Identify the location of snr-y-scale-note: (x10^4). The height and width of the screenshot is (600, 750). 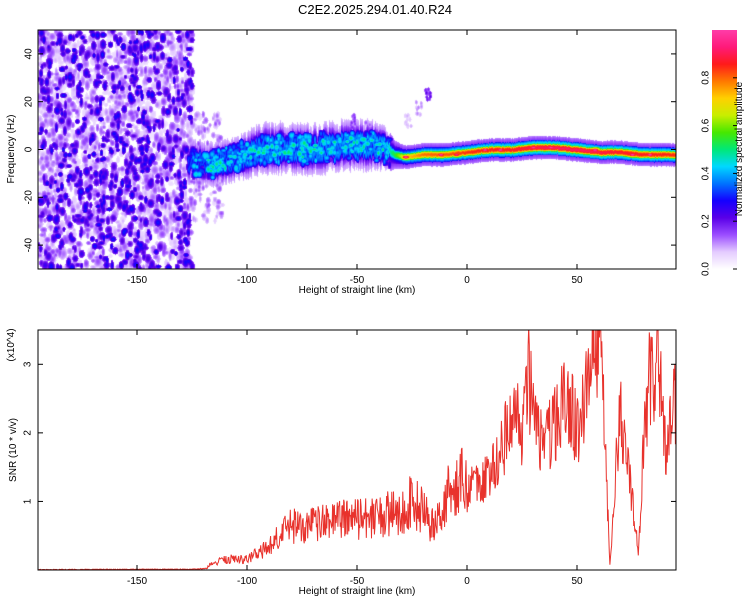
(11, 344).